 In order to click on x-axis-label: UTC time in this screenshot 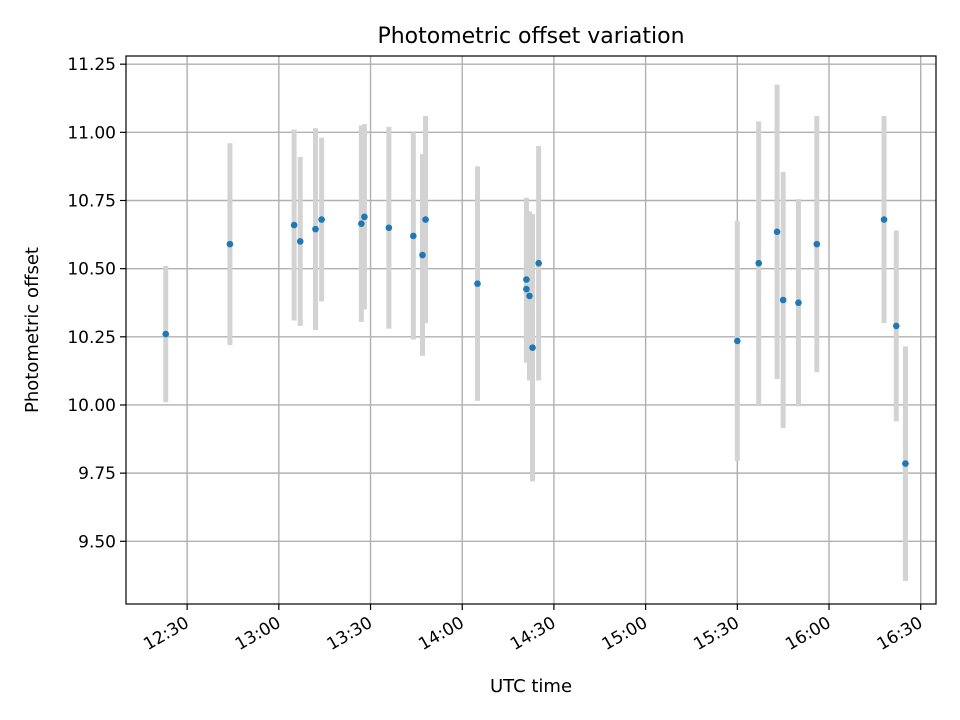, I will do `click(531, 686)`.